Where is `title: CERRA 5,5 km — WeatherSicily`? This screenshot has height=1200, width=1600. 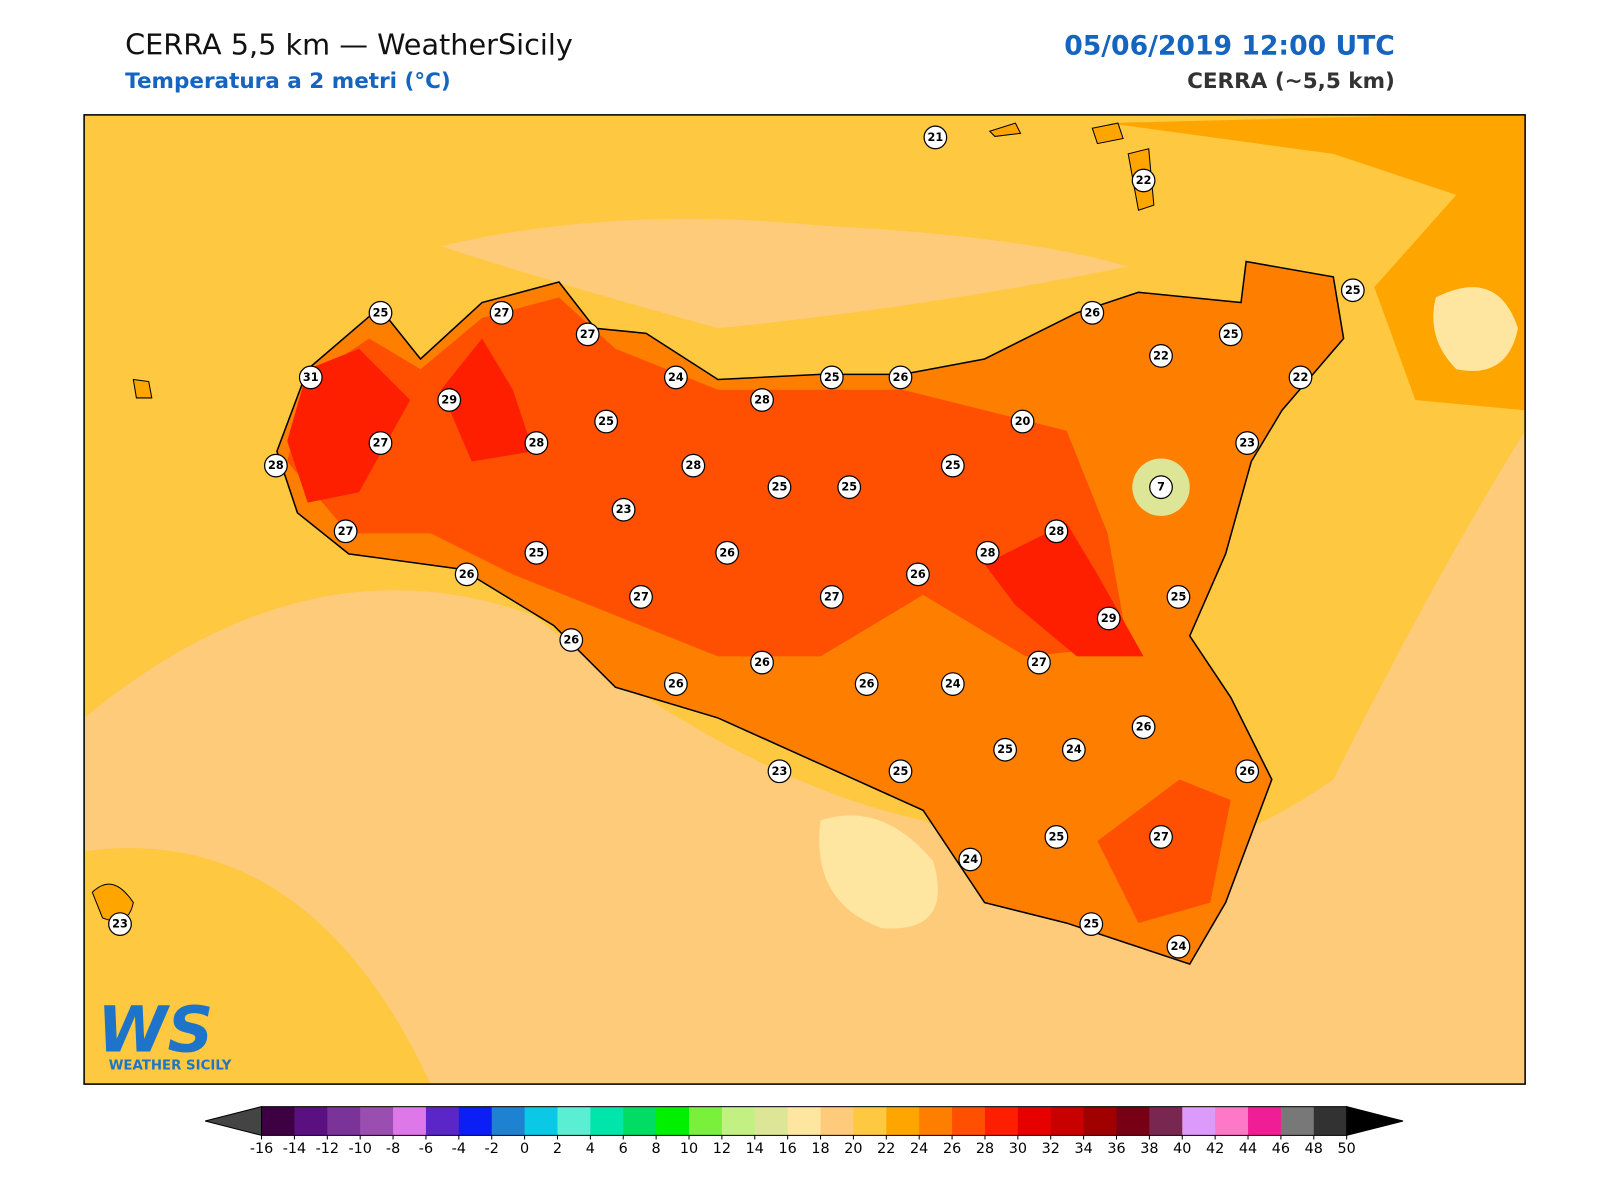 title: CERRA 5,5 km — WeatherSicily is located at coordinates (349, 44).